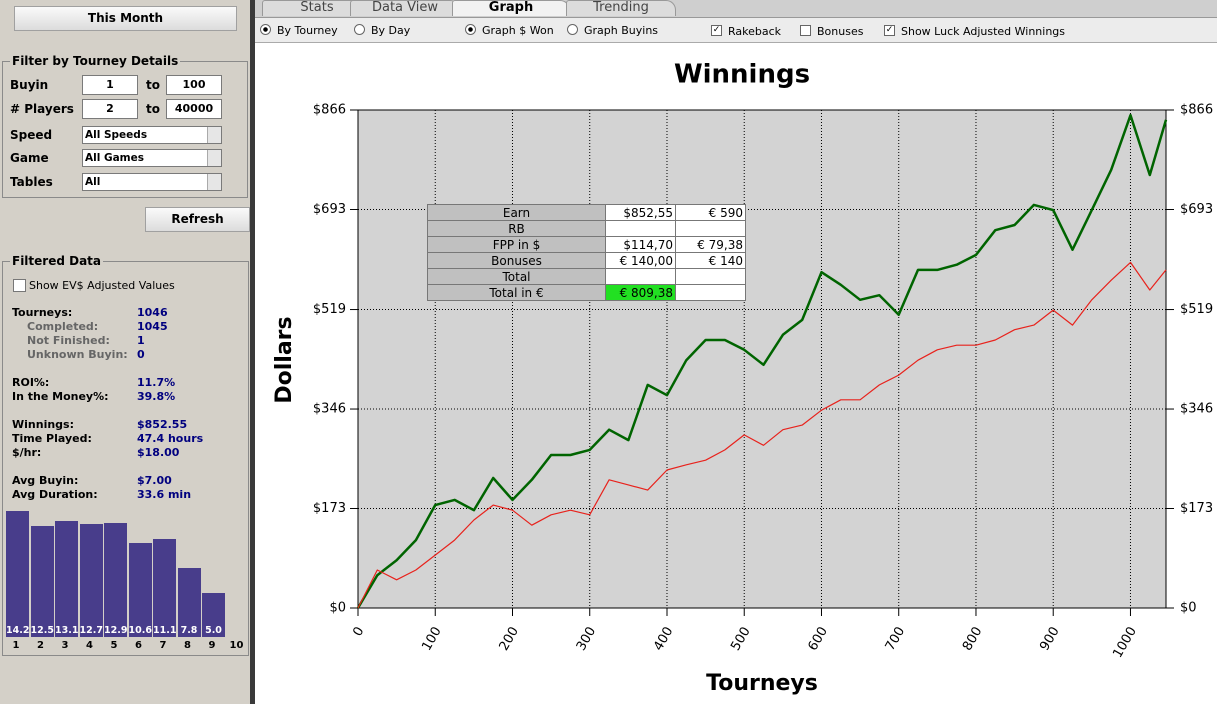 This screenshot has height=704, width=1217. What do you see at coordinates (42, 312) in the screenshot?
I see `stat-label: Tourneys:` at bounding box center [42, 312].